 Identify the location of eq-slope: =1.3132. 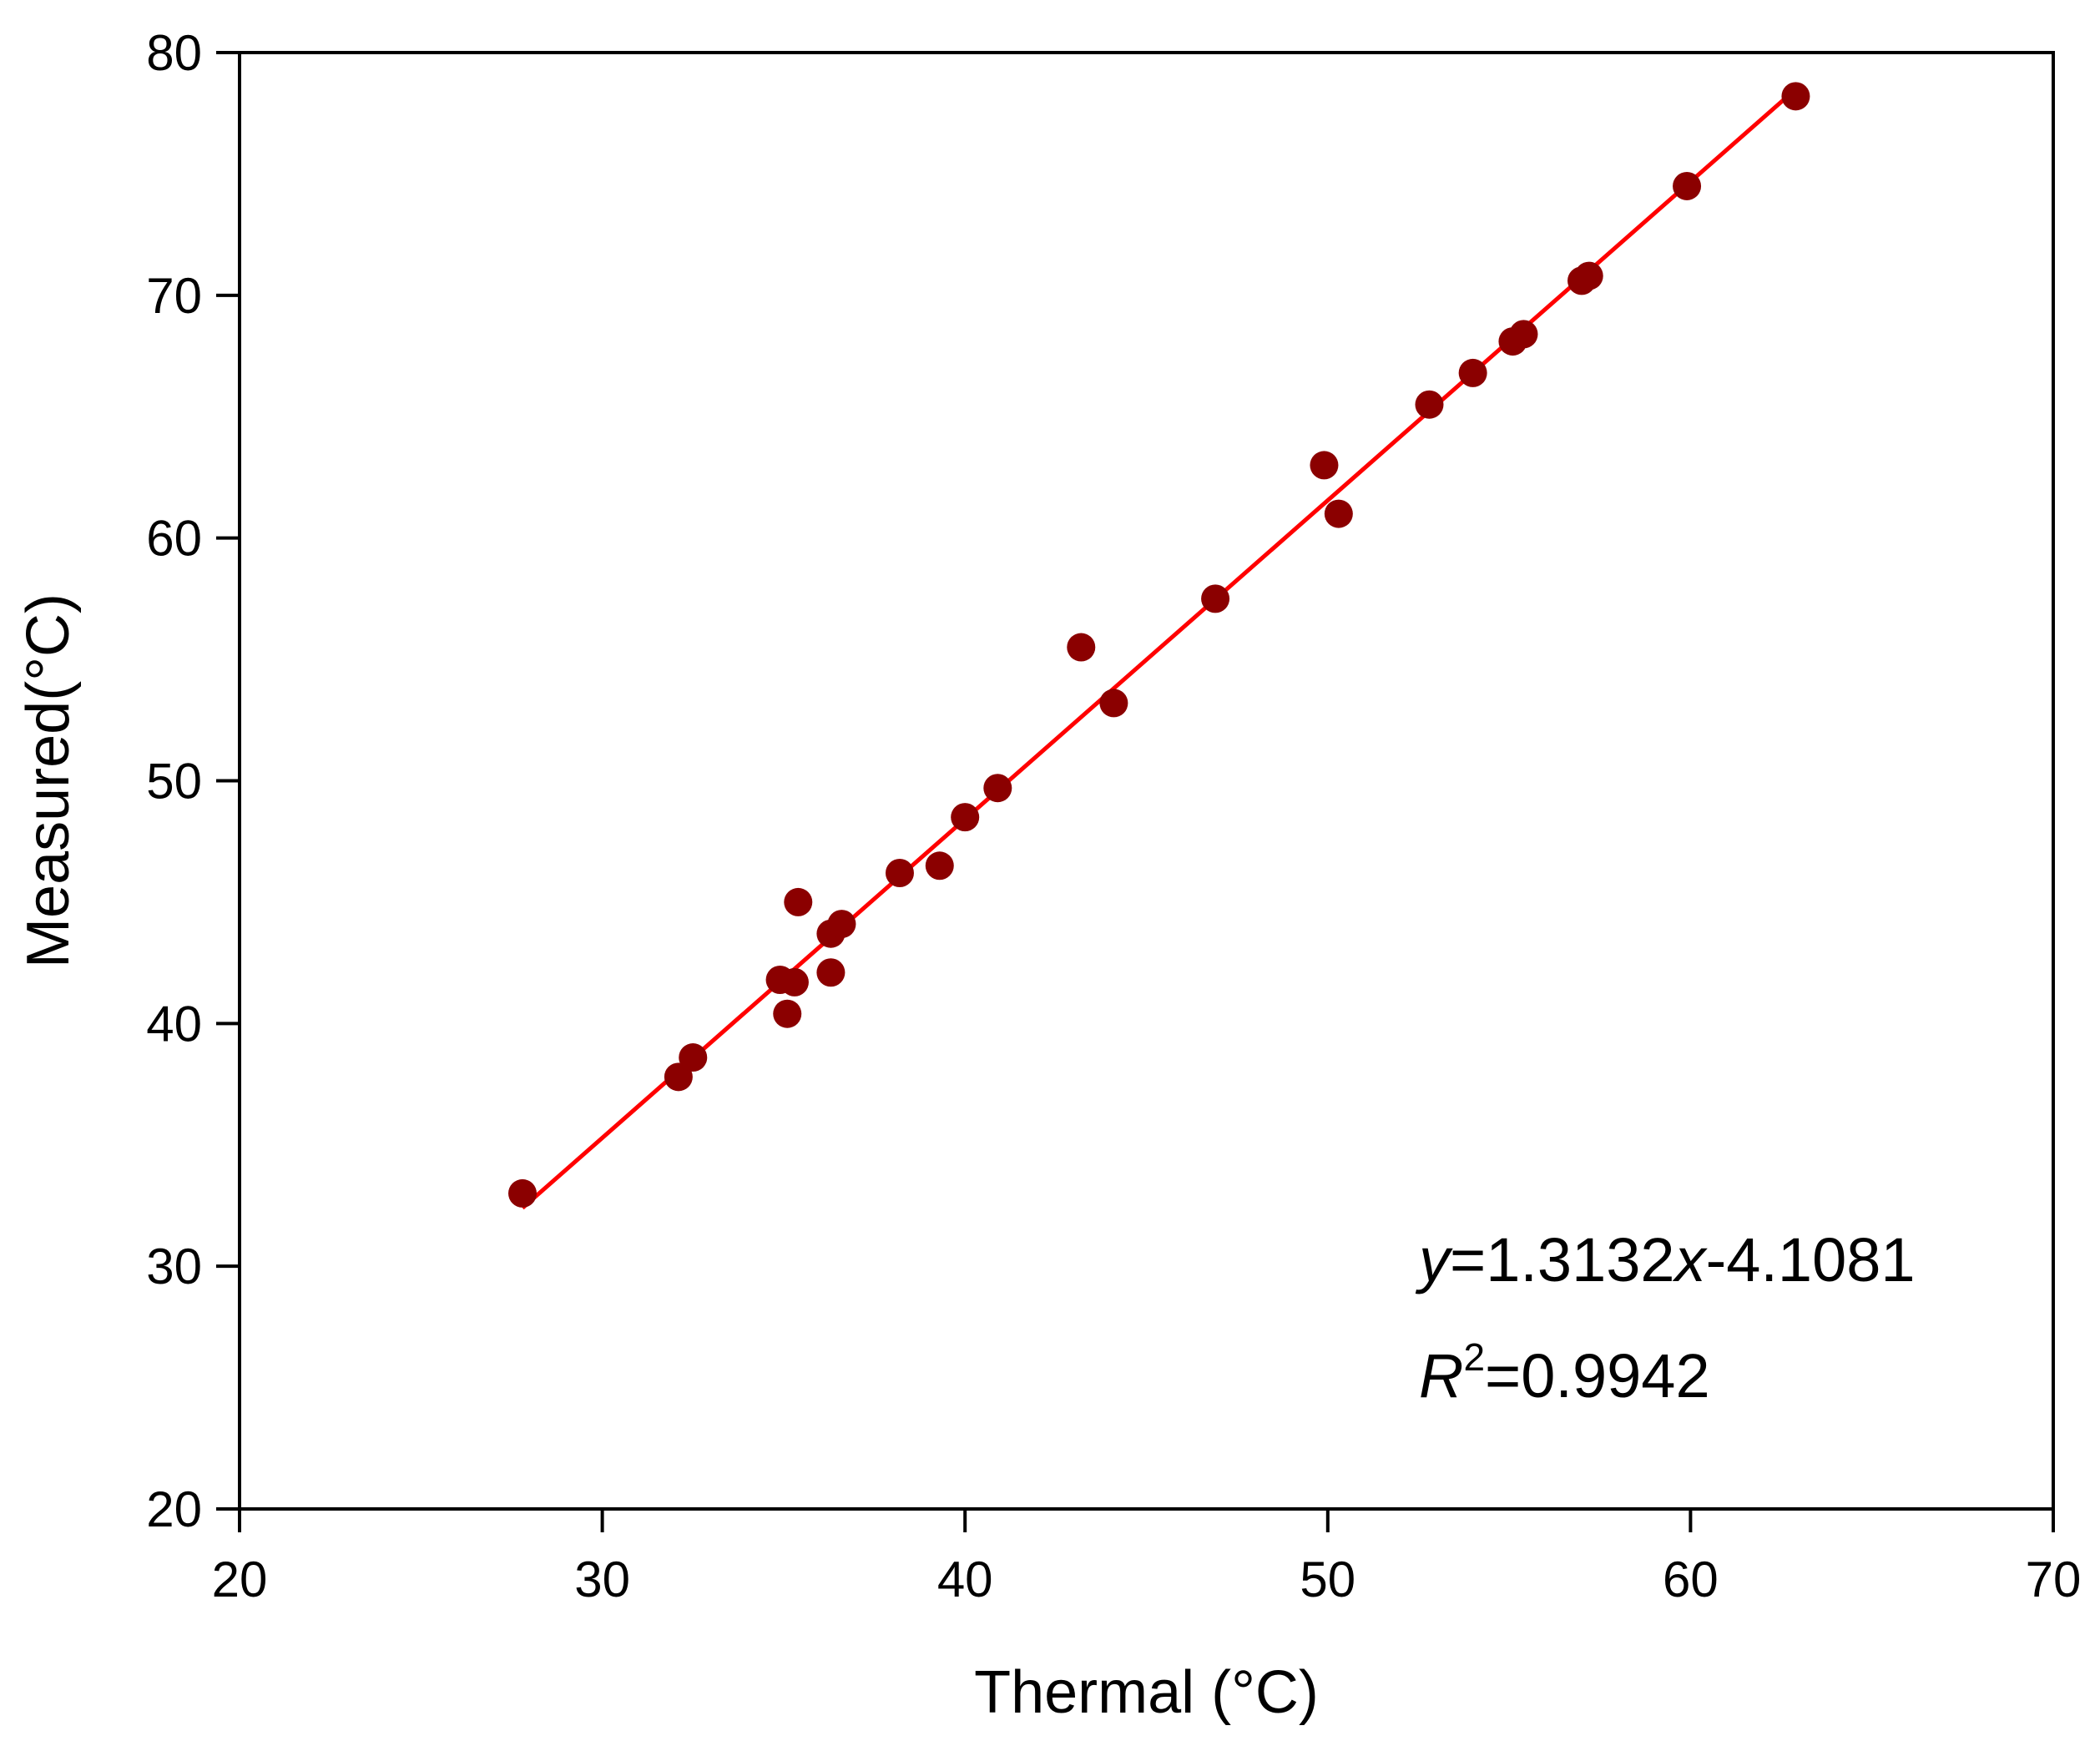
(1562, 1259).